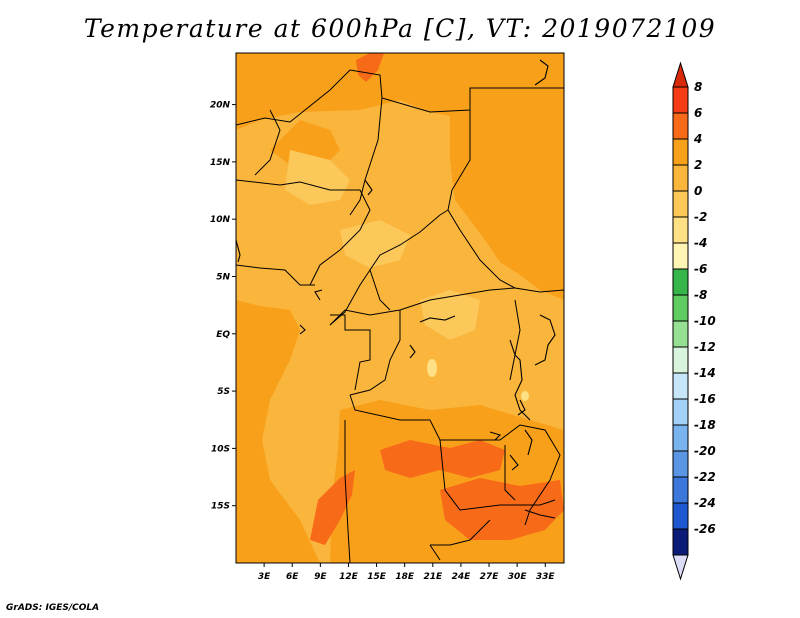 The width and height of the screenshot is (800, 618). Describe the element at coordinates (700, 217) in the screenshot. I see `colorbar-label: -2` at that location.